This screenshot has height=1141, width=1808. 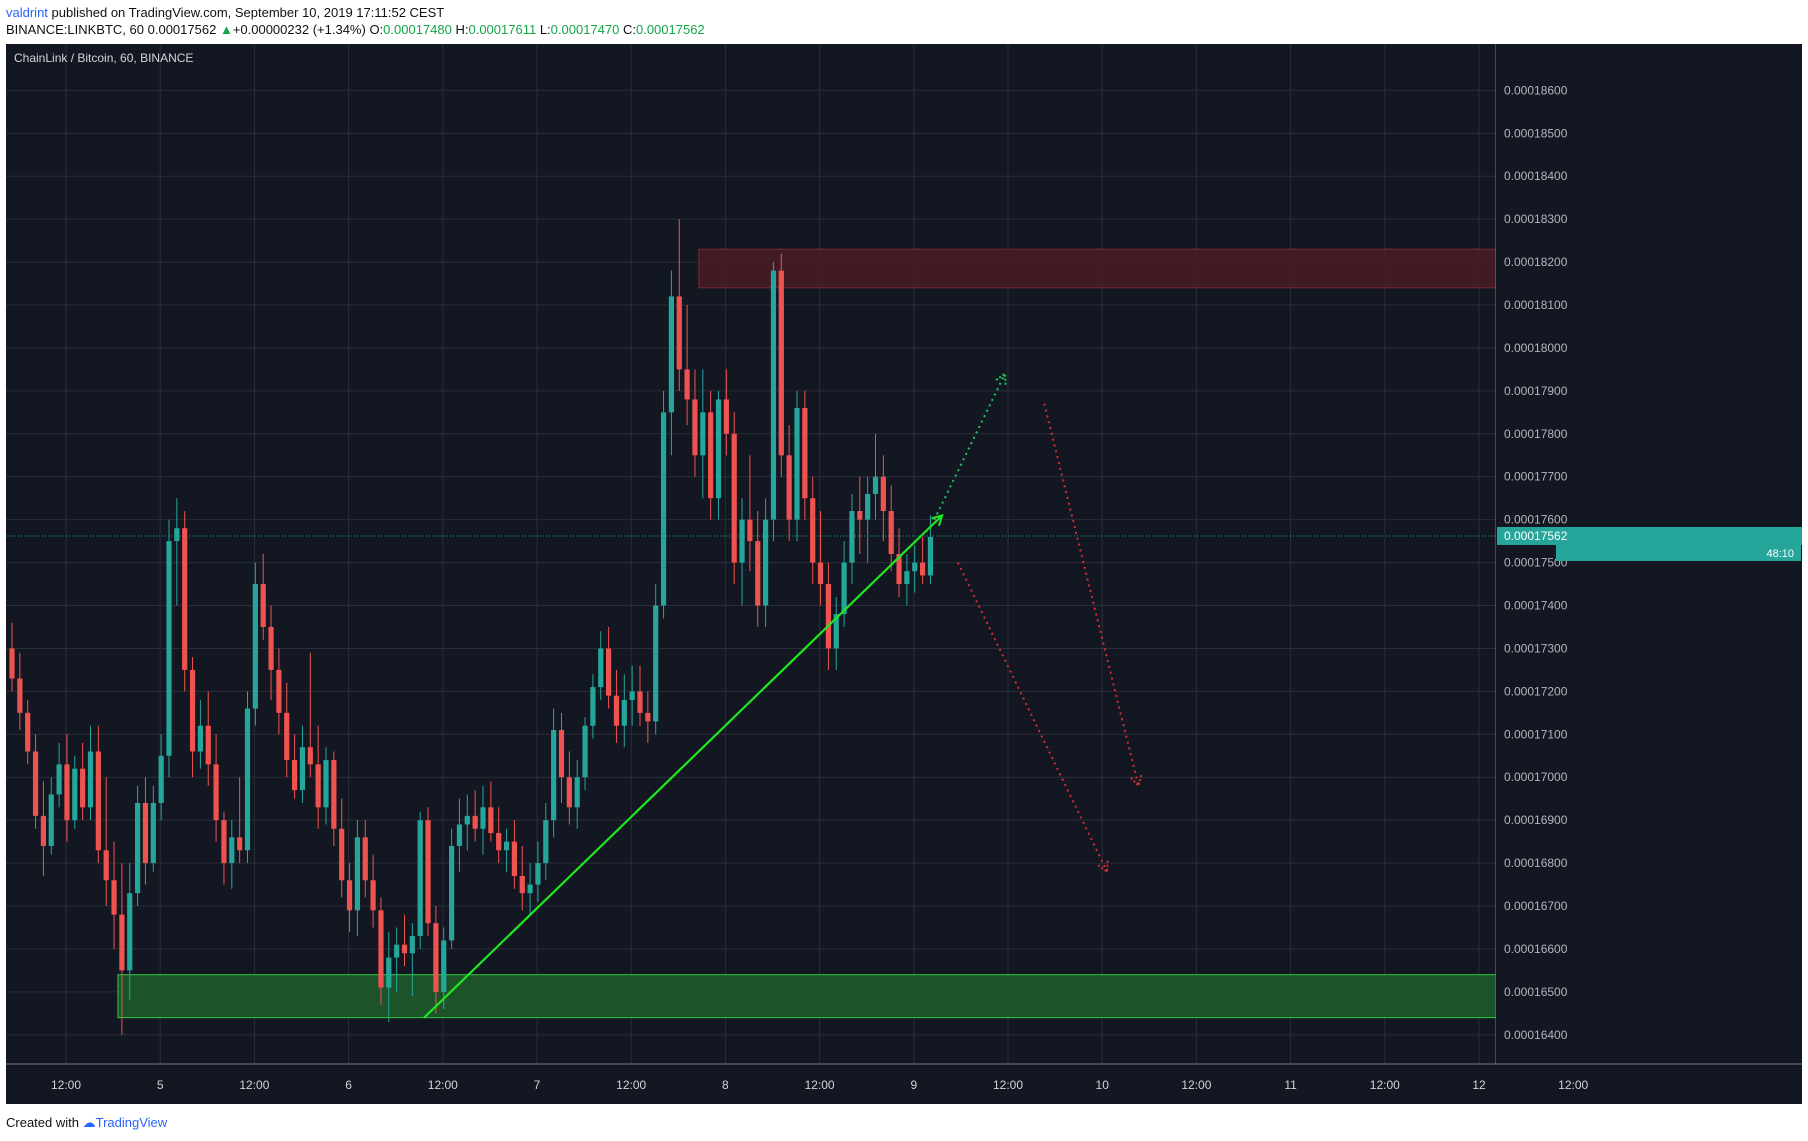 What do you see at coordinates (27, 12) in the screenshot?
I see `author-link: valdrint` at bounding box center [27, 12].